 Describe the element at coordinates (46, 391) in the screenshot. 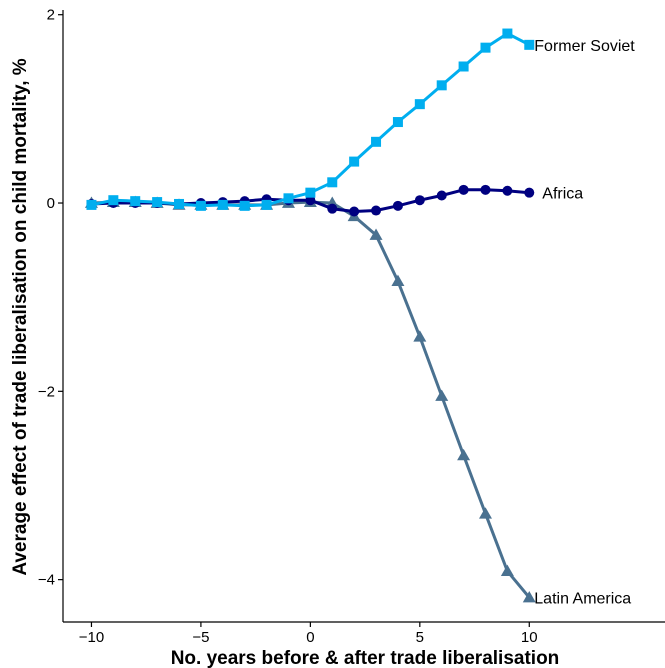

I see `y-tick-label: −2` at that location.